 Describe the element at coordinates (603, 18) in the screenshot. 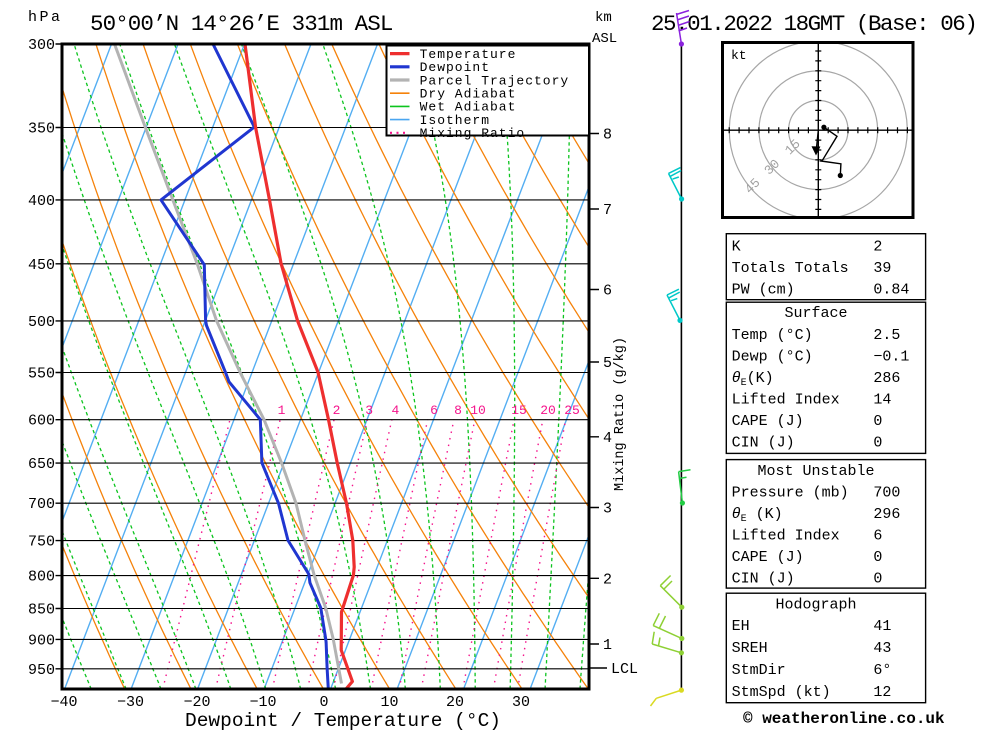

I see `svg-text: km` at that location.